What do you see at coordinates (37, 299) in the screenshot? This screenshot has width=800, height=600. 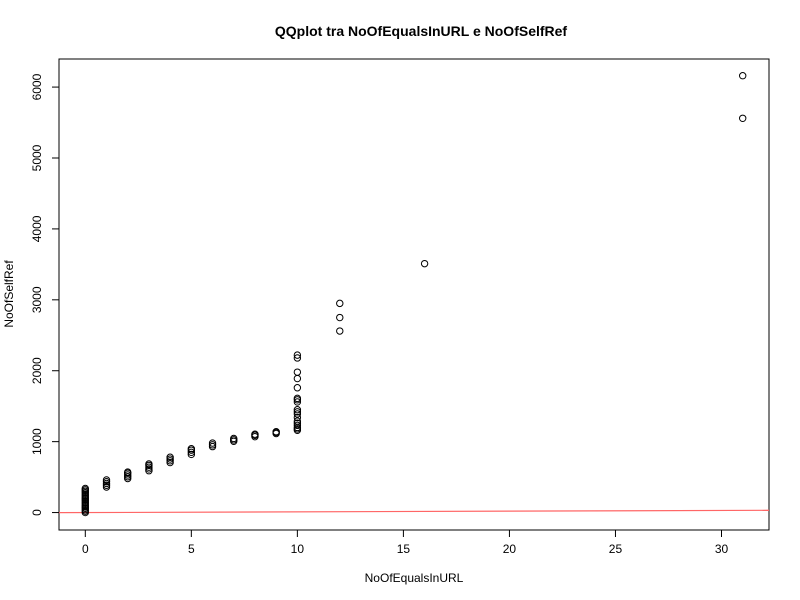 I see `y-tick-label: 3000` at bounding box center [37, 299].